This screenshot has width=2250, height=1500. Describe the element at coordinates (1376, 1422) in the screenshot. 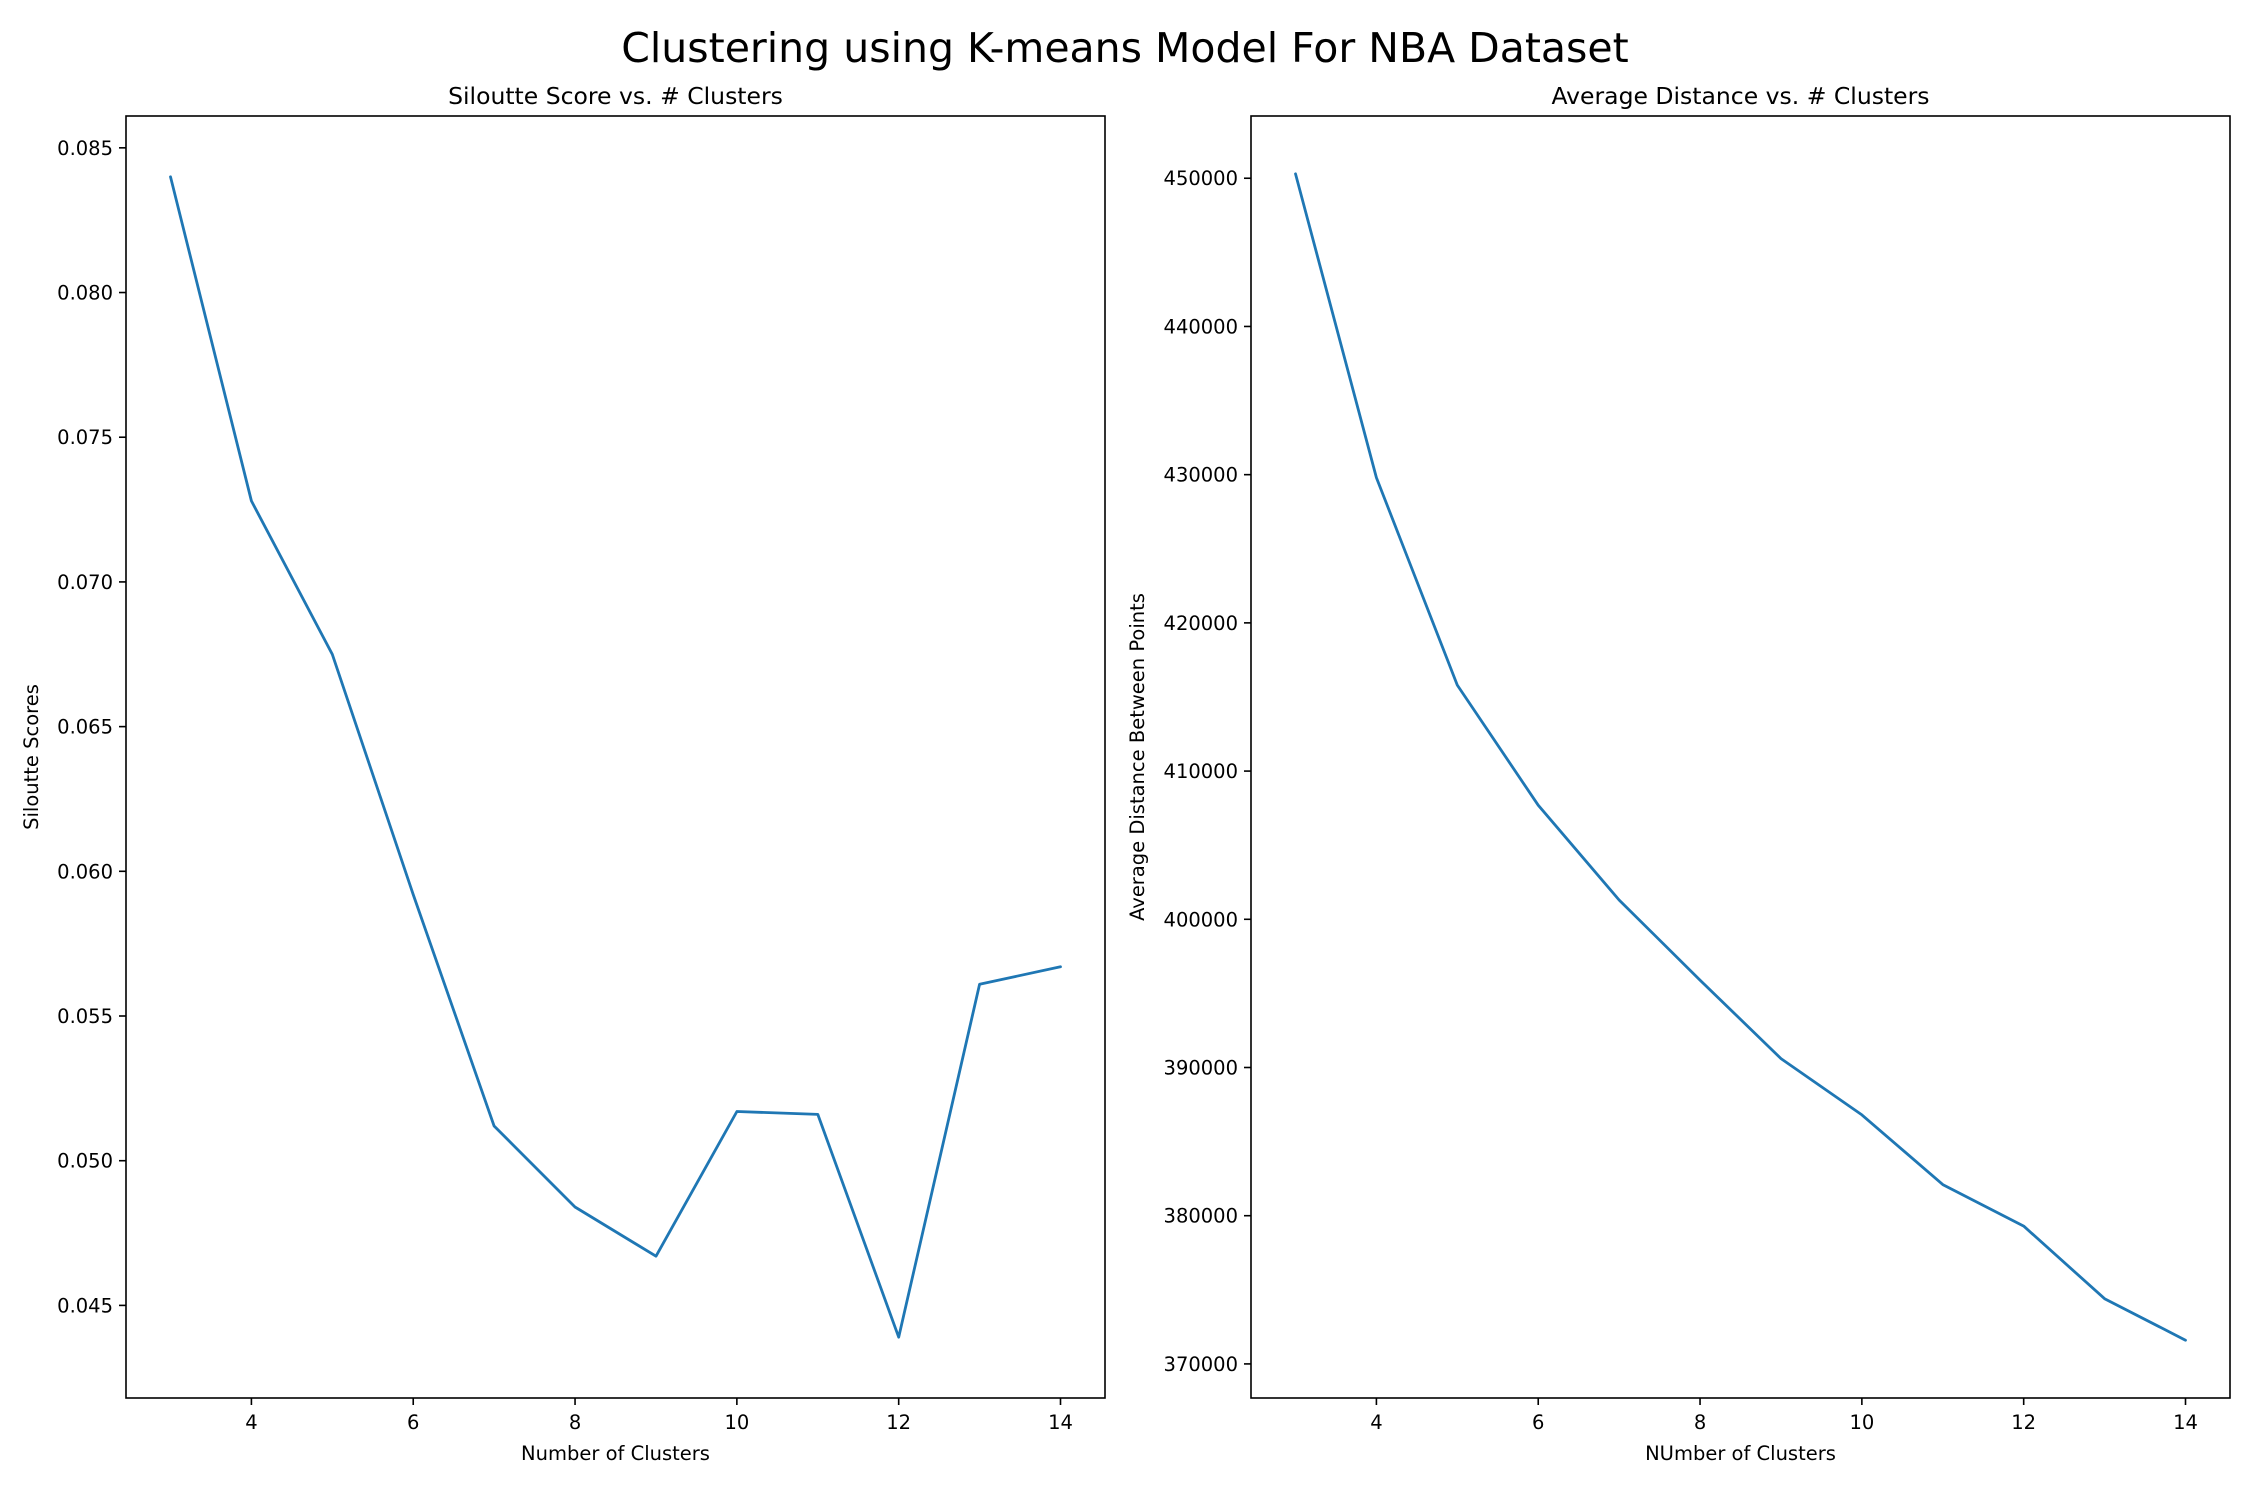

I see `avg-distance-x-tick-label: 4` at that location.